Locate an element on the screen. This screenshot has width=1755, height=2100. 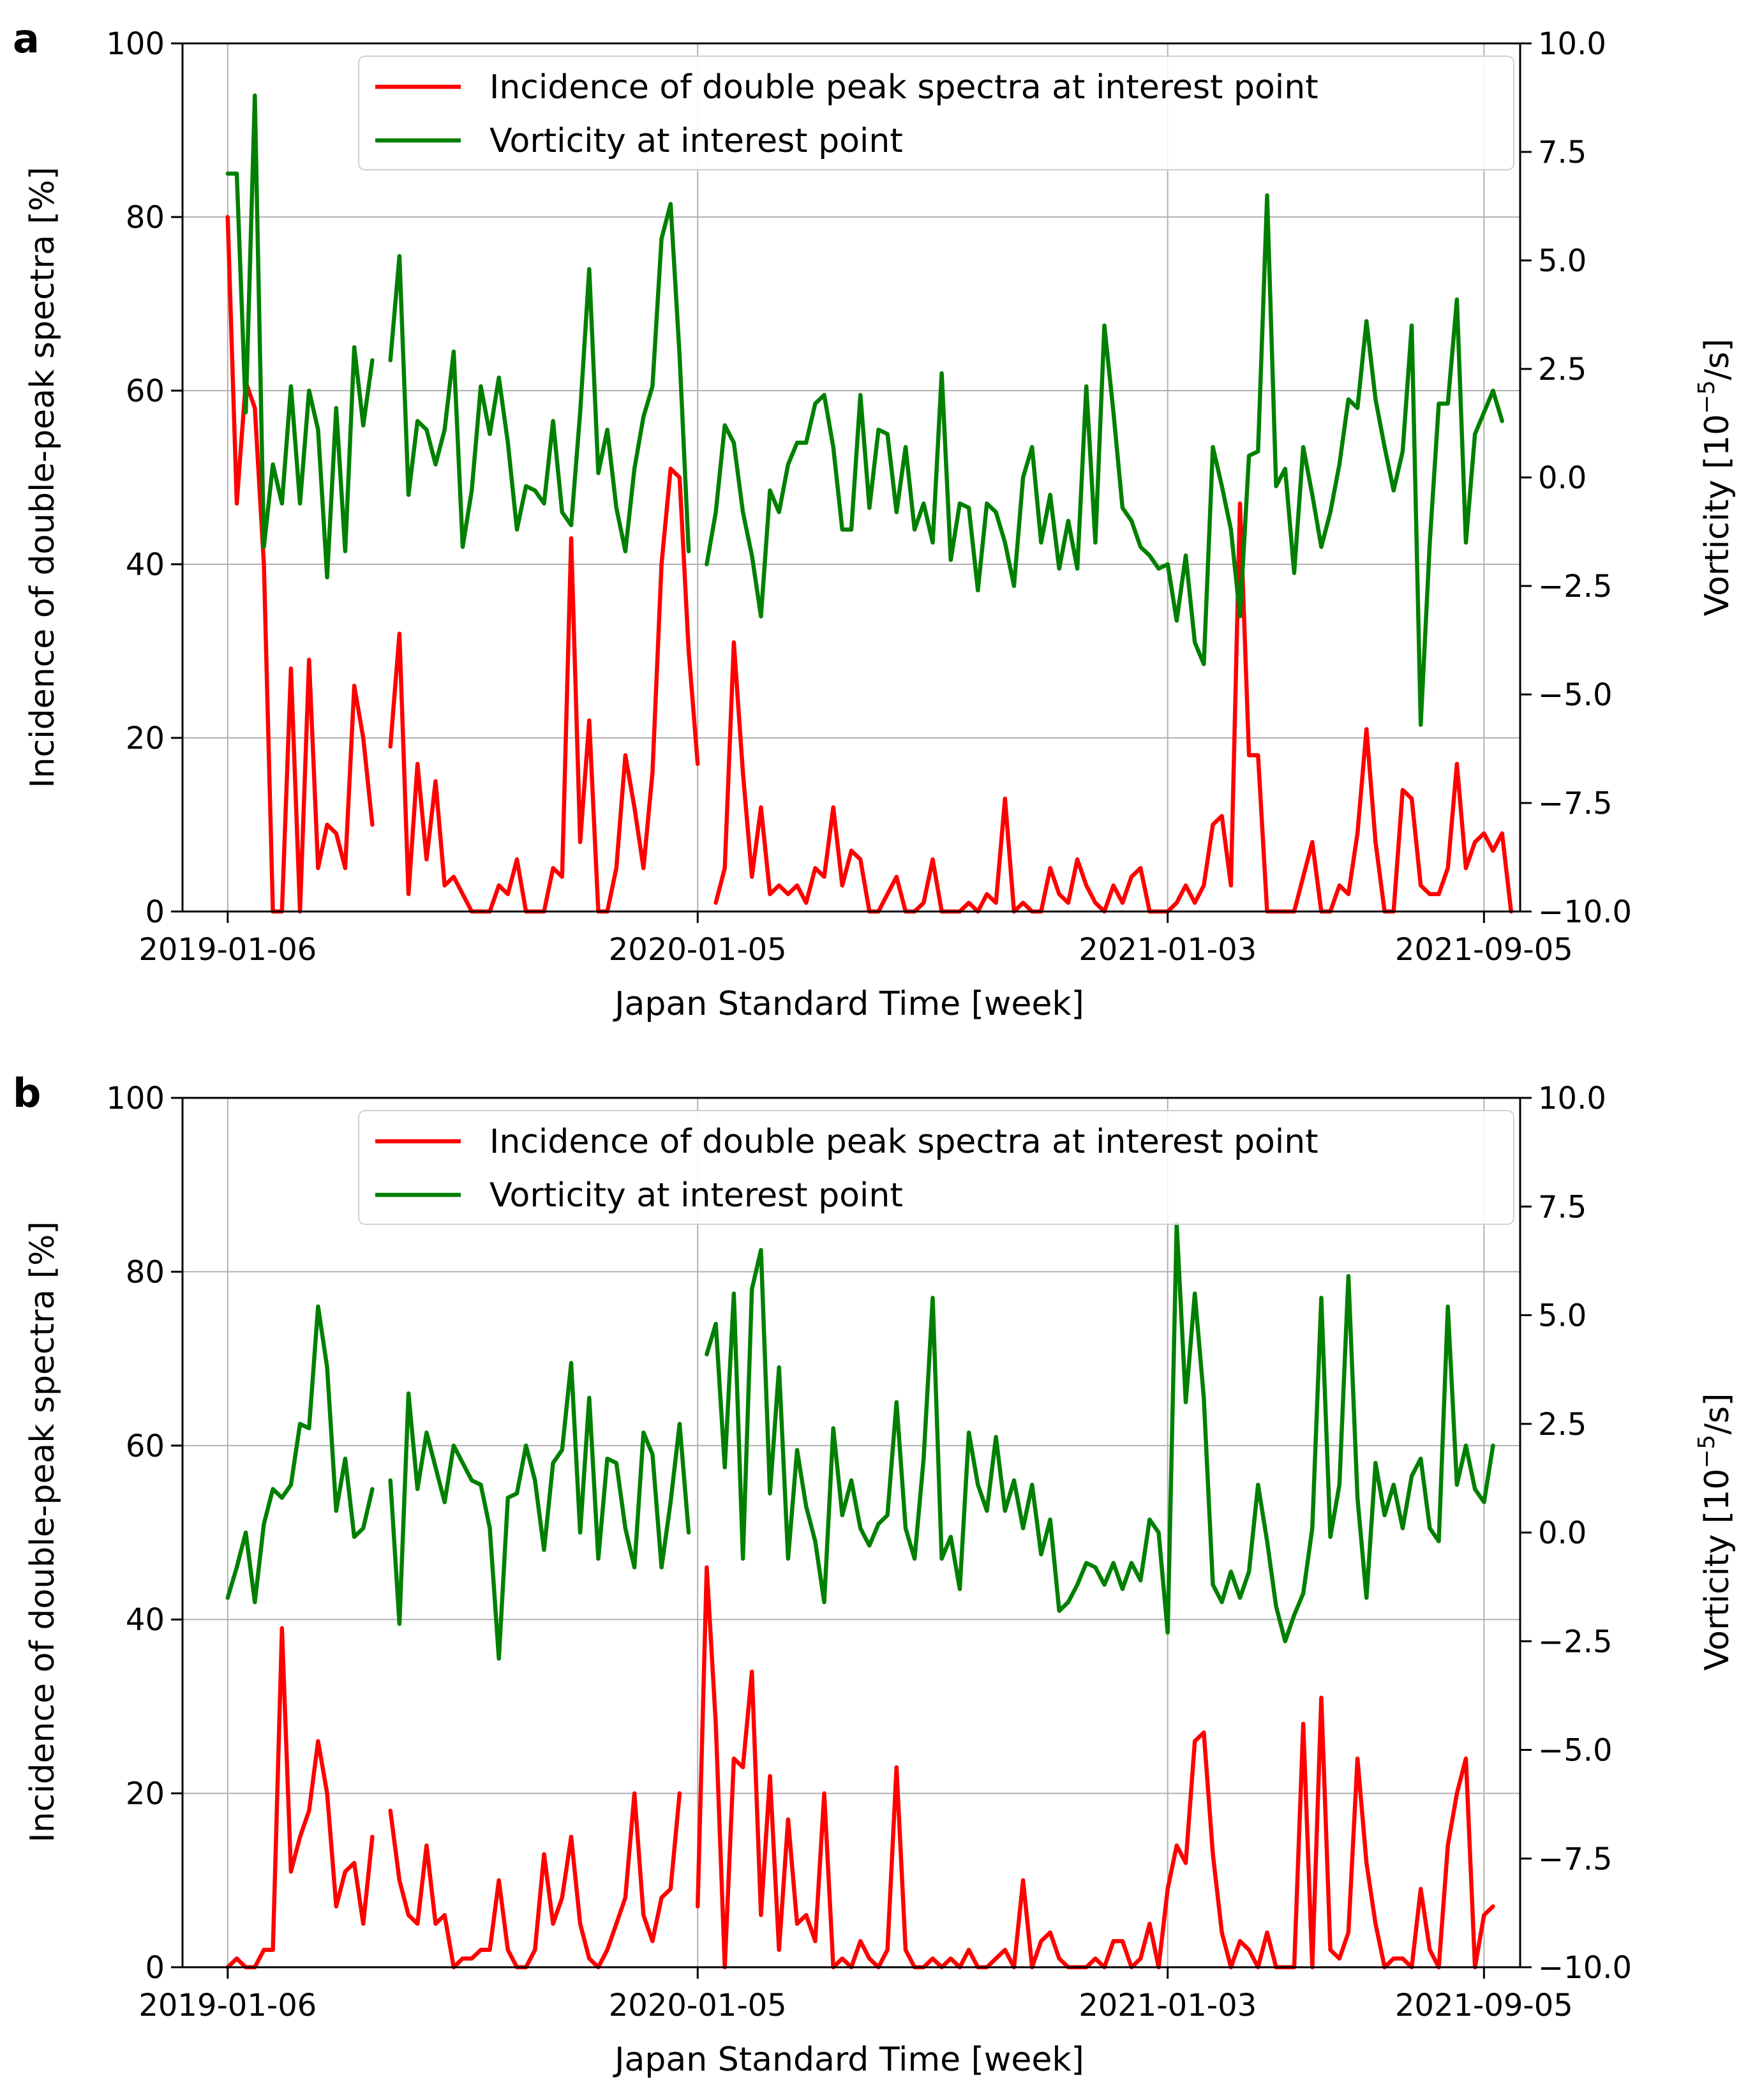
panel-a-legend-vorticity-label: Vorticity at interest point is located at coordinates (696, 141).